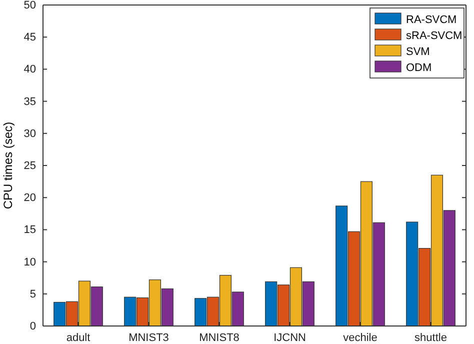  I want to click on y-tick-label: 35, so click(30, 102).